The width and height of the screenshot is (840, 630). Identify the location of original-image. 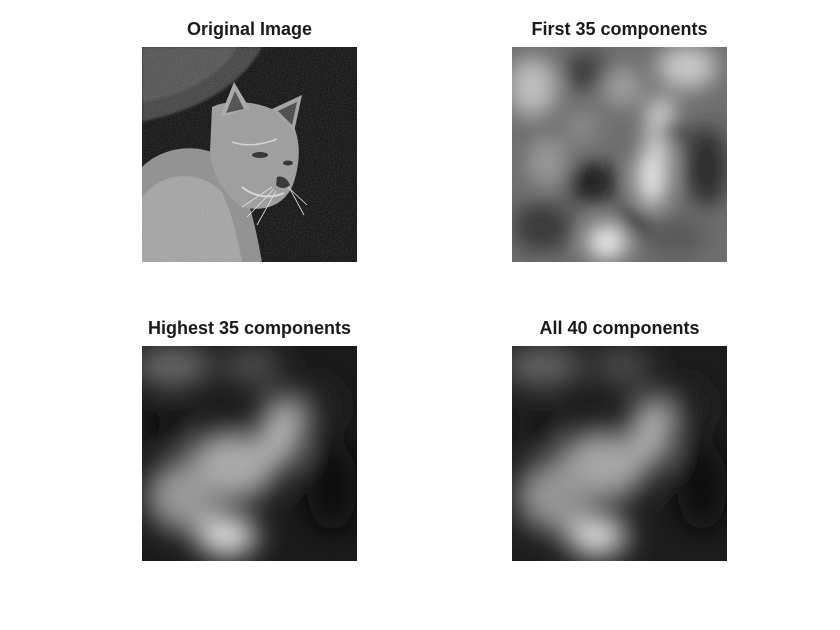
(249, 154).